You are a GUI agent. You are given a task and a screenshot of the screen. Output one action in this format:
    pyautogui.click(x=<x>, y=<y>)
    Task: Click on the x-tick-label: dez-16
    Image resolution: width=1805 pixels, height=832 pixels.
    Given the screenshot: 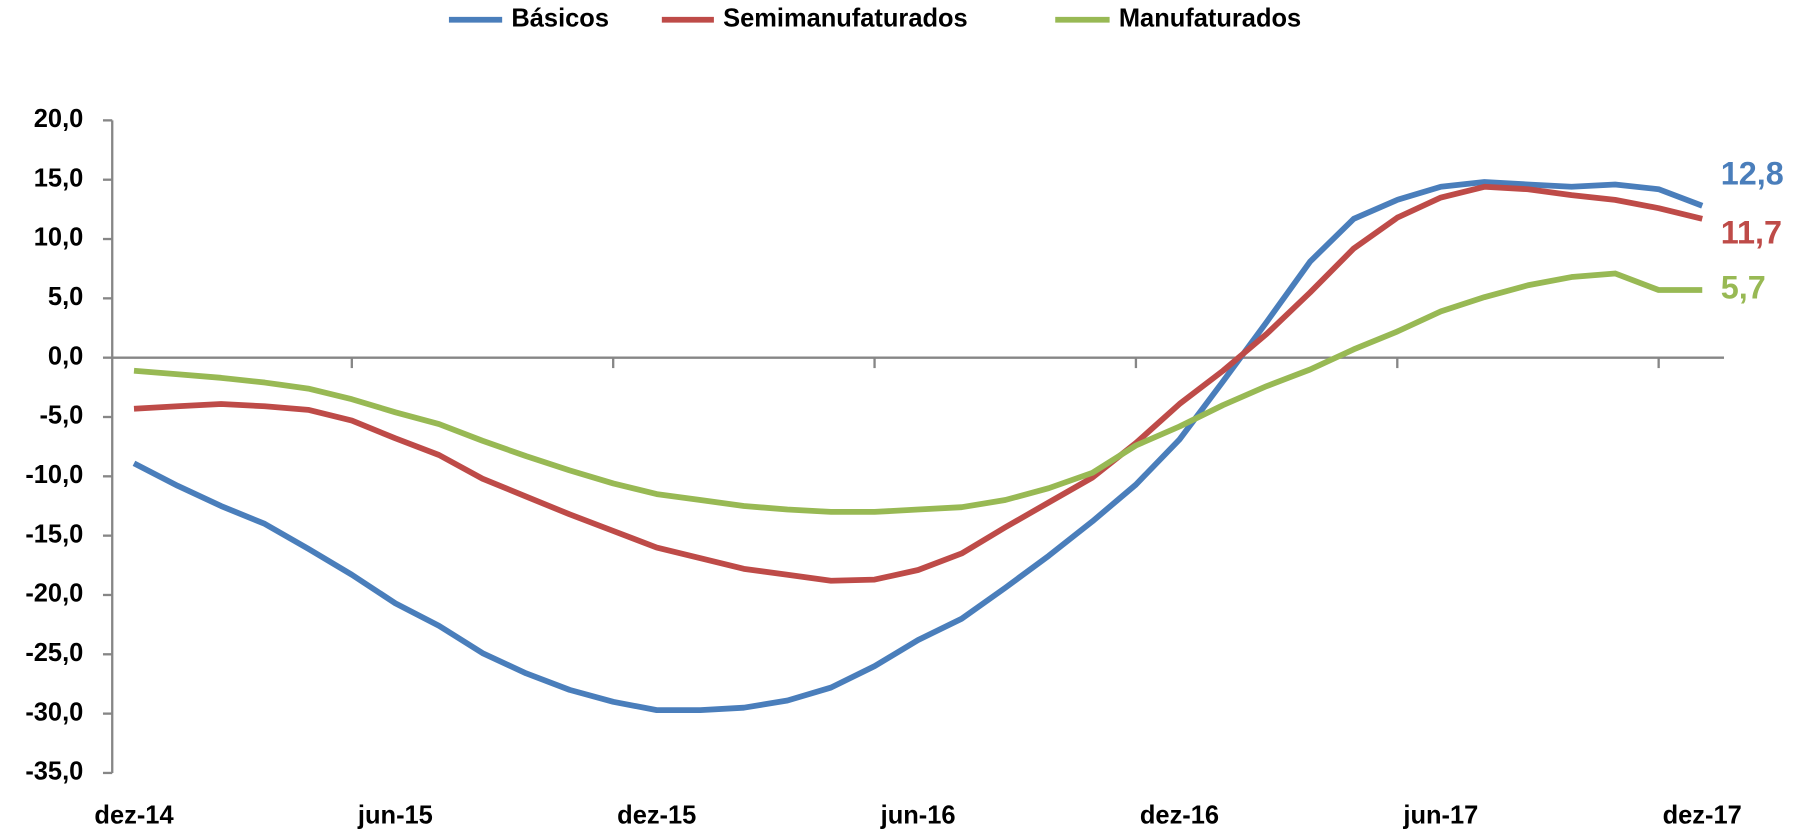 What is the action you would take?
    pyautogui.click(x=1179, y=816)
    